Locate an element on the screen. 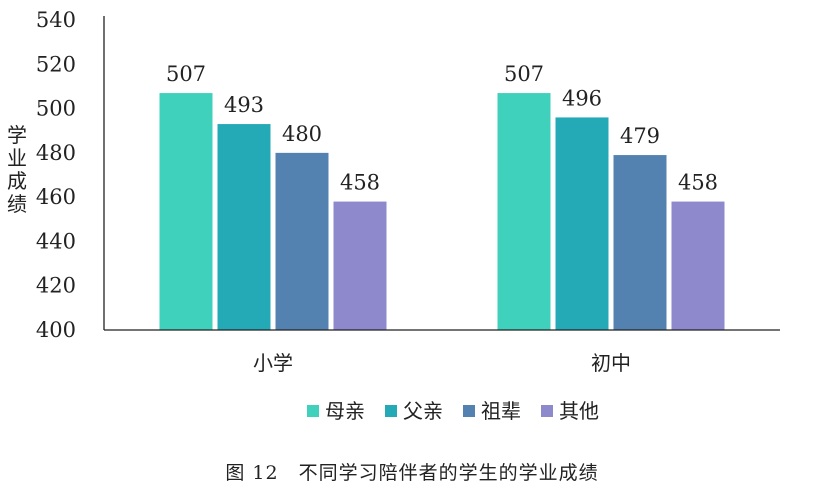 Image resolution: width=824 pixels, height=493 pixels. y-tick-label: 480 is located at coordinates (56, 153).